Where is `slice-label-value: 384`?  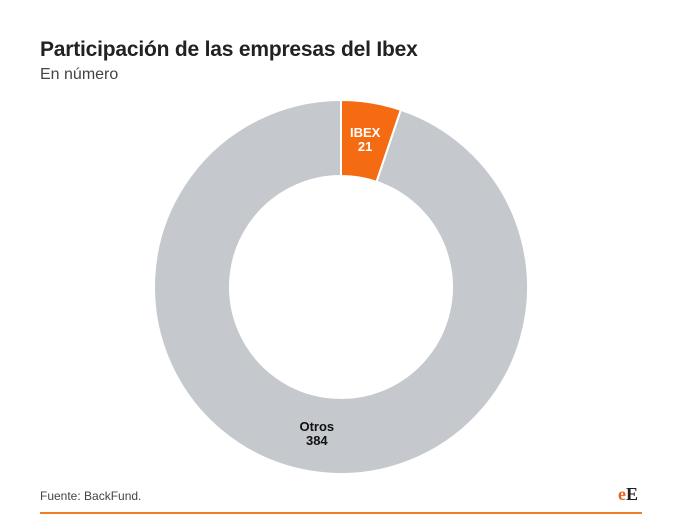
slice-label-value: 384 is located at coordinates (317, 440).